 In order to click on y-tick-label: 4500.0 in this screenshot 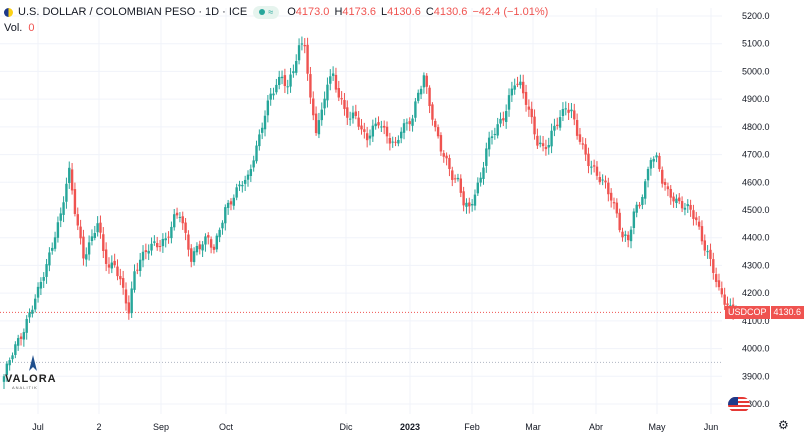, I will do `click(756, 210)`.